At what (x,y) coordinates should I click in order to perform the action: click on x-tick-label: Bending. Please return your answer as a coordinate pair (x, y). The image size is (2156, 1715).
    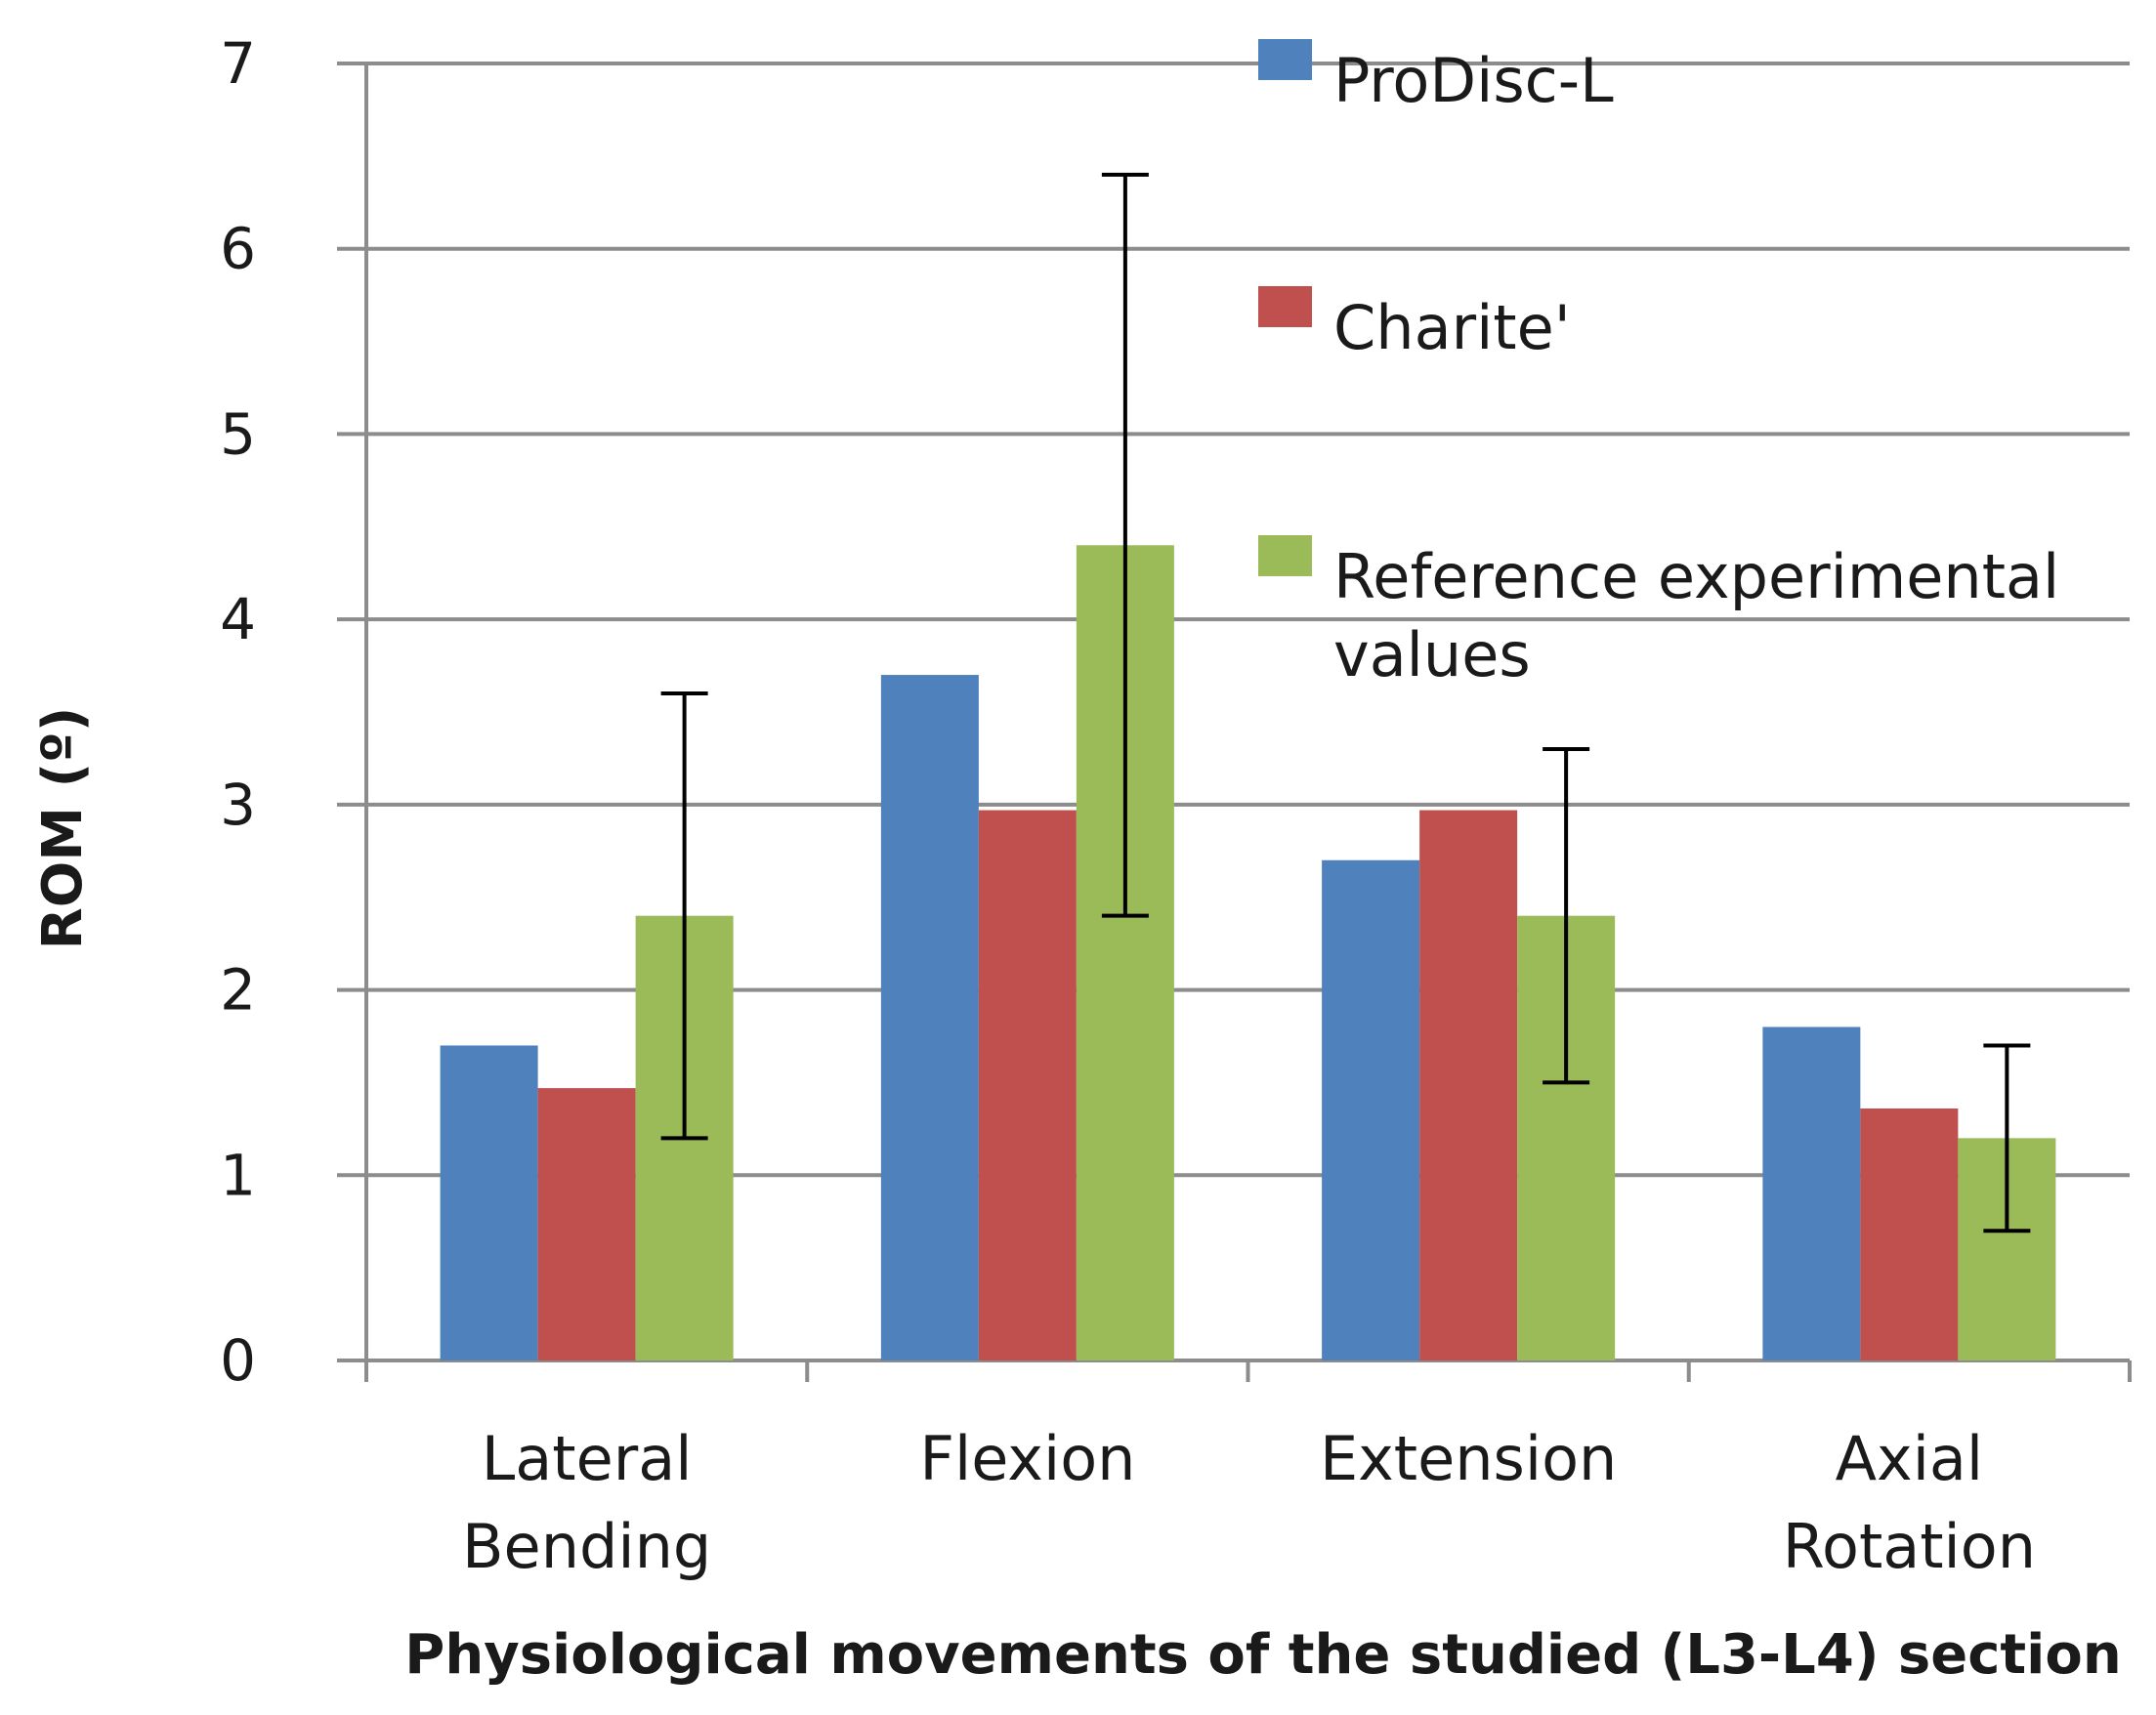
    Looking at the image, I should click on (587, 1547).